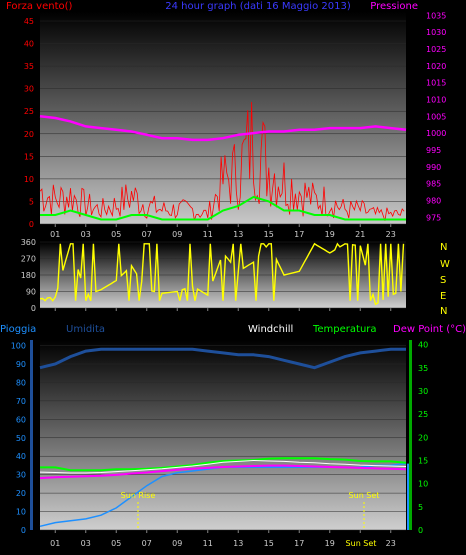  I want to click on temperature-series, so click(223, 464).